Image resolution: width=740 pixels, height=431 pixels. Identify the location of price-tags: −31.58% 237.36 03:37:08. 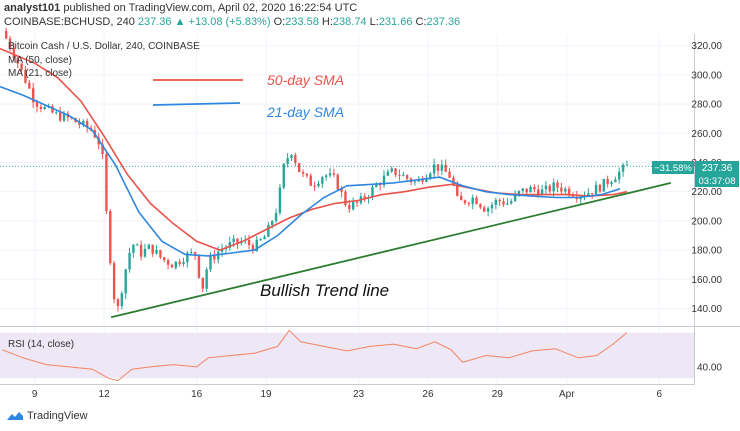
(695, 174).